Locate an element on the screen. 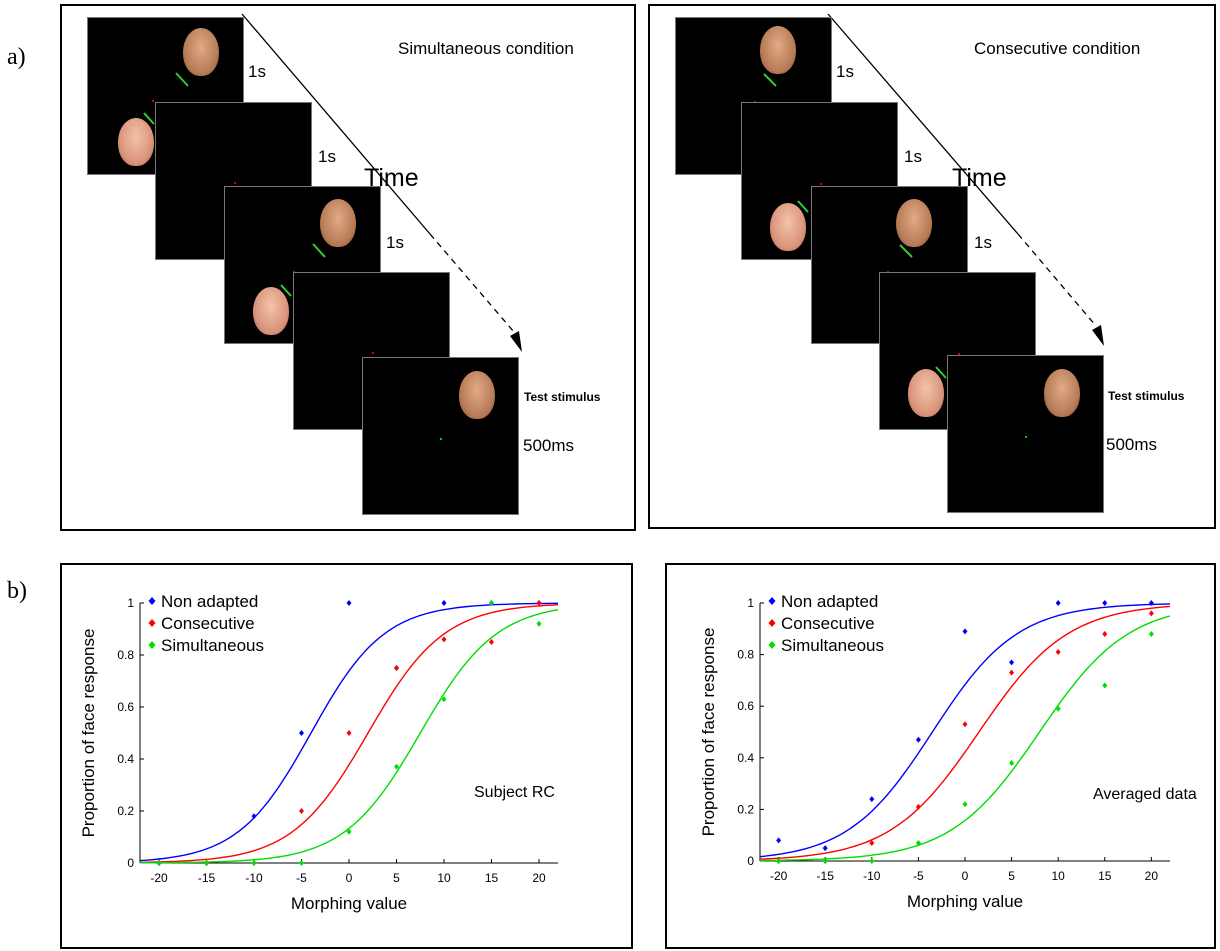  x-tick-label: 10 is located at coordinates (1059, 876).